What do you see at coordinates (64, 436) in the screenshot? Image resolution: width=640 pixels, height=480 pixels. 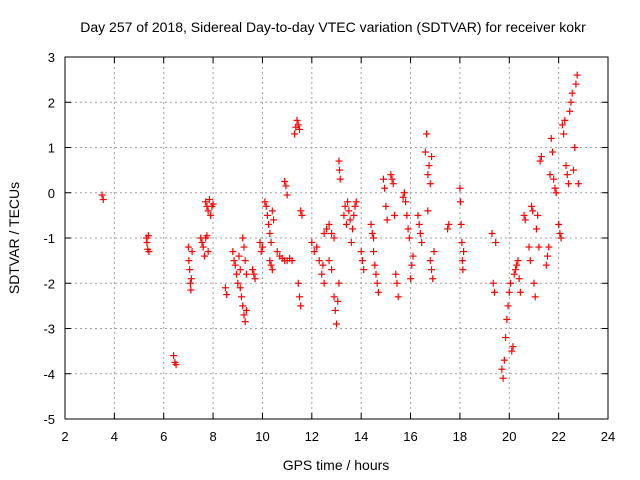 I see `x-tick-label: 2` at bounding box center [64, 436].